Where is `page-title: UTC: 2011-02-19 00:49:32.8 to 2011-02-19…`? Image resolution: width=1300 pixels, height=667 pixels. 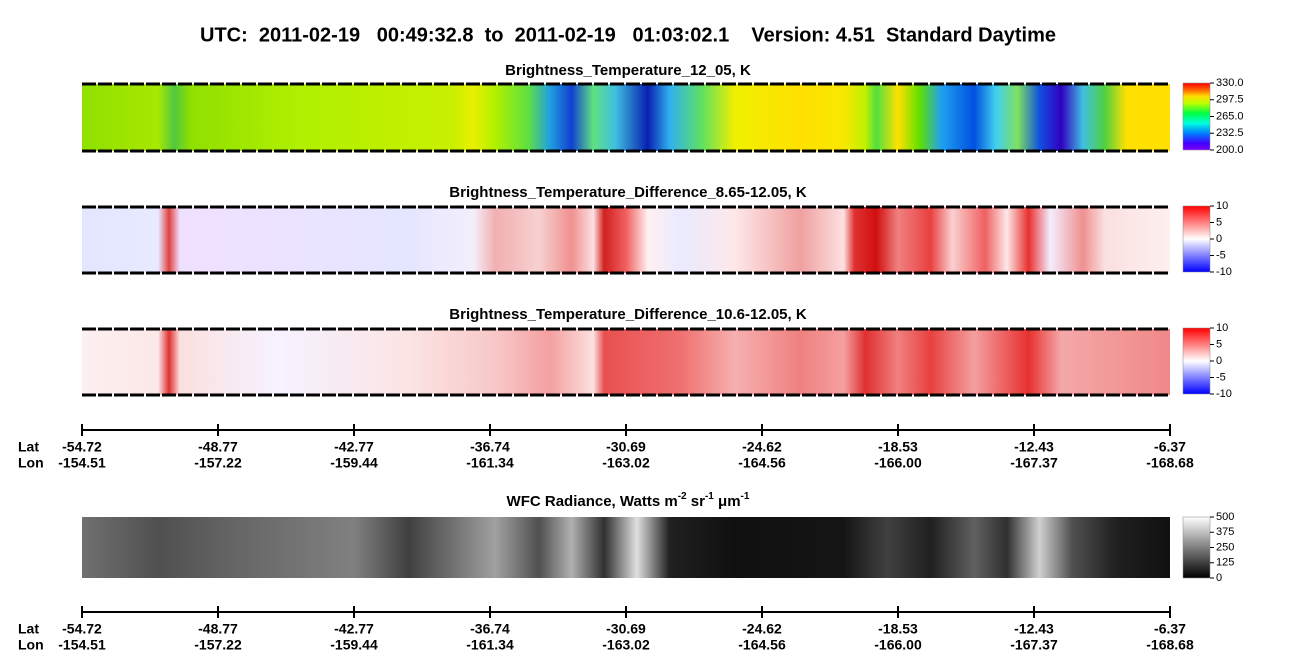 page-title: UTC: 2011-02-19 00:49:32.8 to 2011-02-19… is located at coordinates (628, 35).